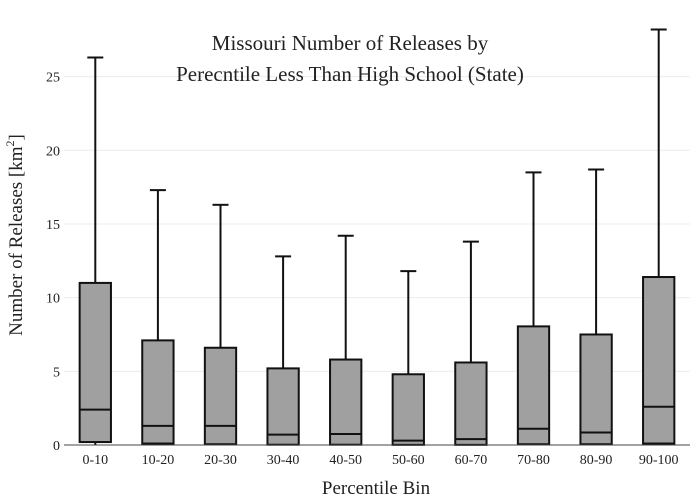 The height and width of the screenshot is (500, 700). I want to click on y-tick-labels: 0 5 10 15 20 25, so click(53, 262).